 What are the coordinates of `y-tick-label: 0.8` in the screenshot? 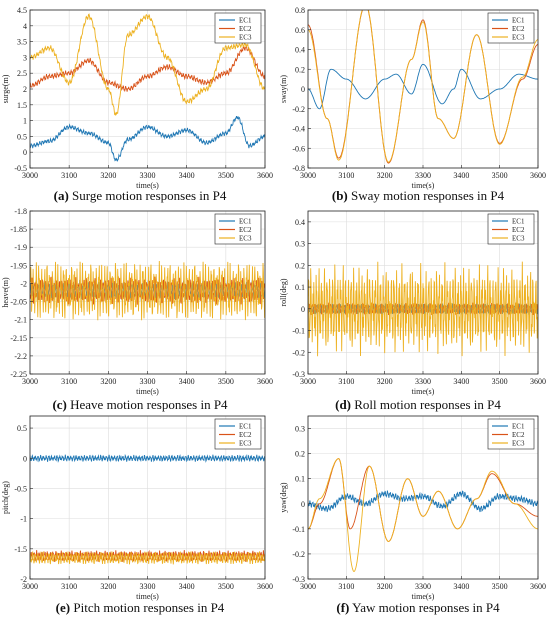 It's located at (300, 10).